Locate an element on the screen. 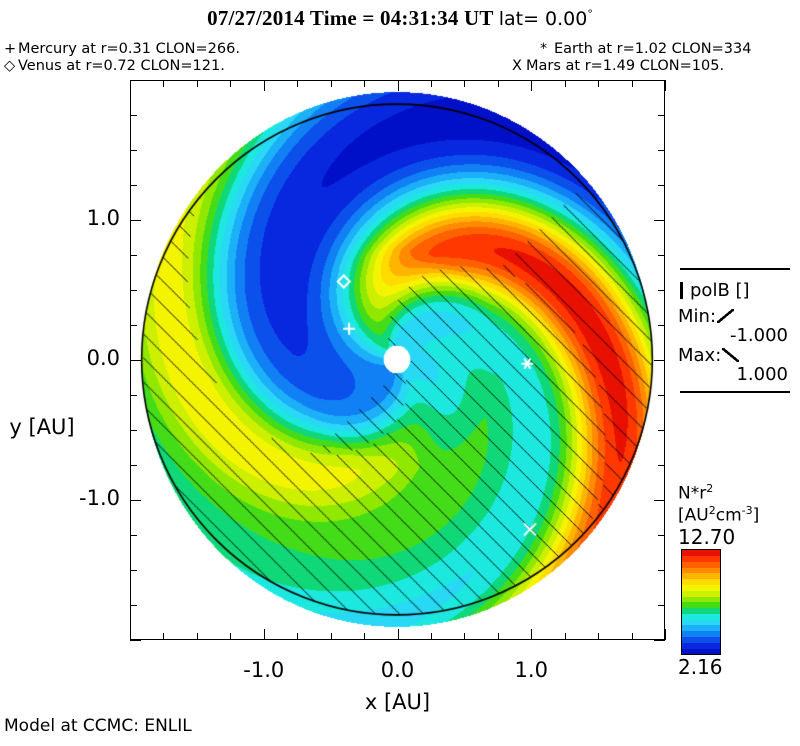 The image size is (800, 746). polb-min-value: -1.000 is located at coordinates (758, 336).